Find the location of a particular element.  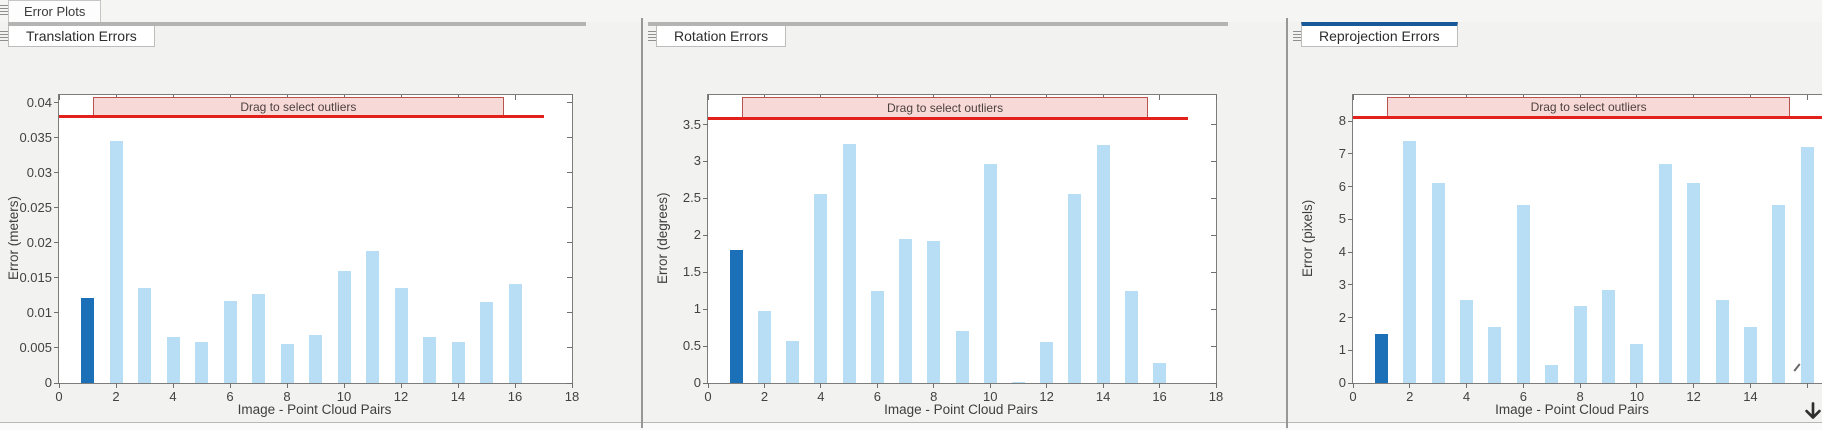

y-tick-label: 0.005 is located at coordinates (35, 347).